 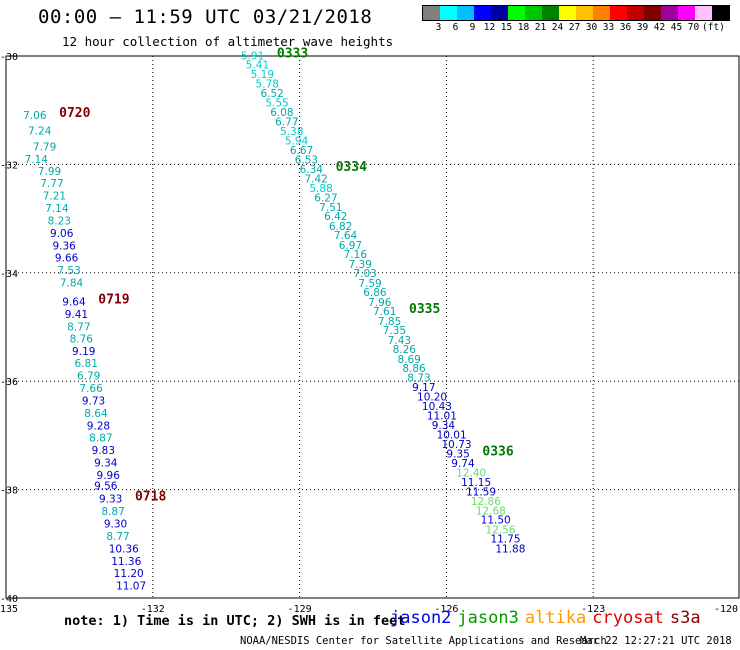 I want to click on wave-height-value: 7.96, so click(x=380, y=303).